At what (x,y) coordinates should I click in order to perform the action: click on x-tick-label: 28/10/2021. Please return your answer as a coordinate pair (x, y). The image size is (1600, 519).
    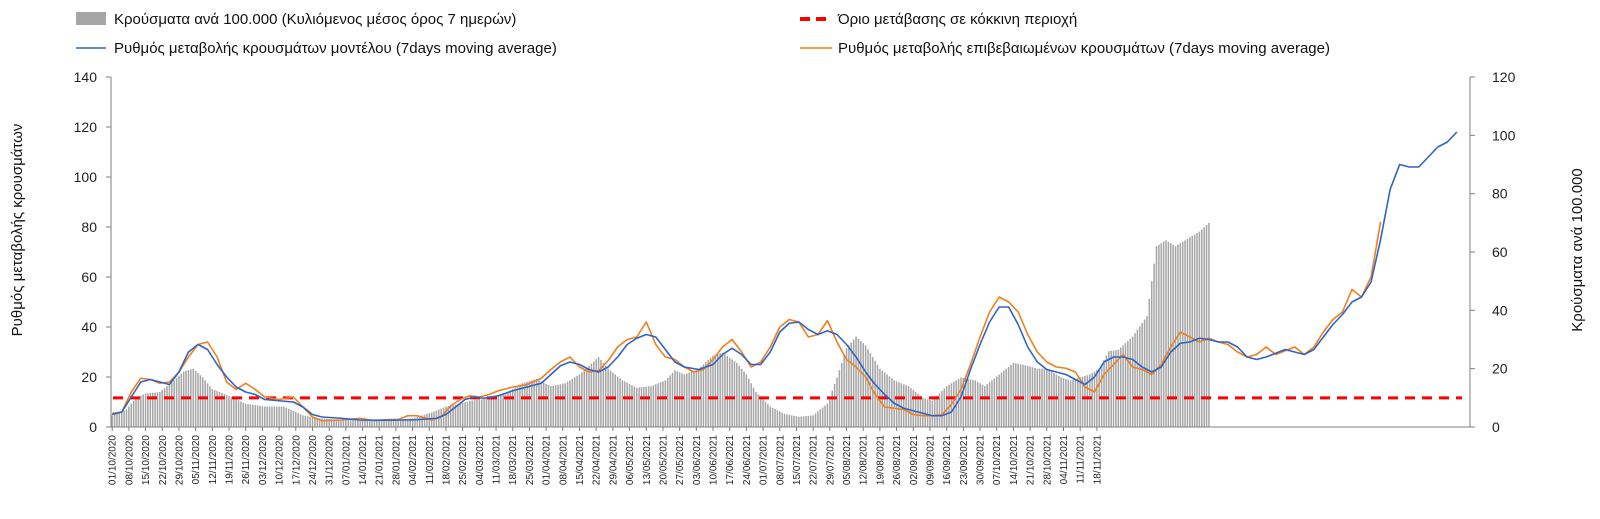
    Looking at the image, I should click on (1047, 460).